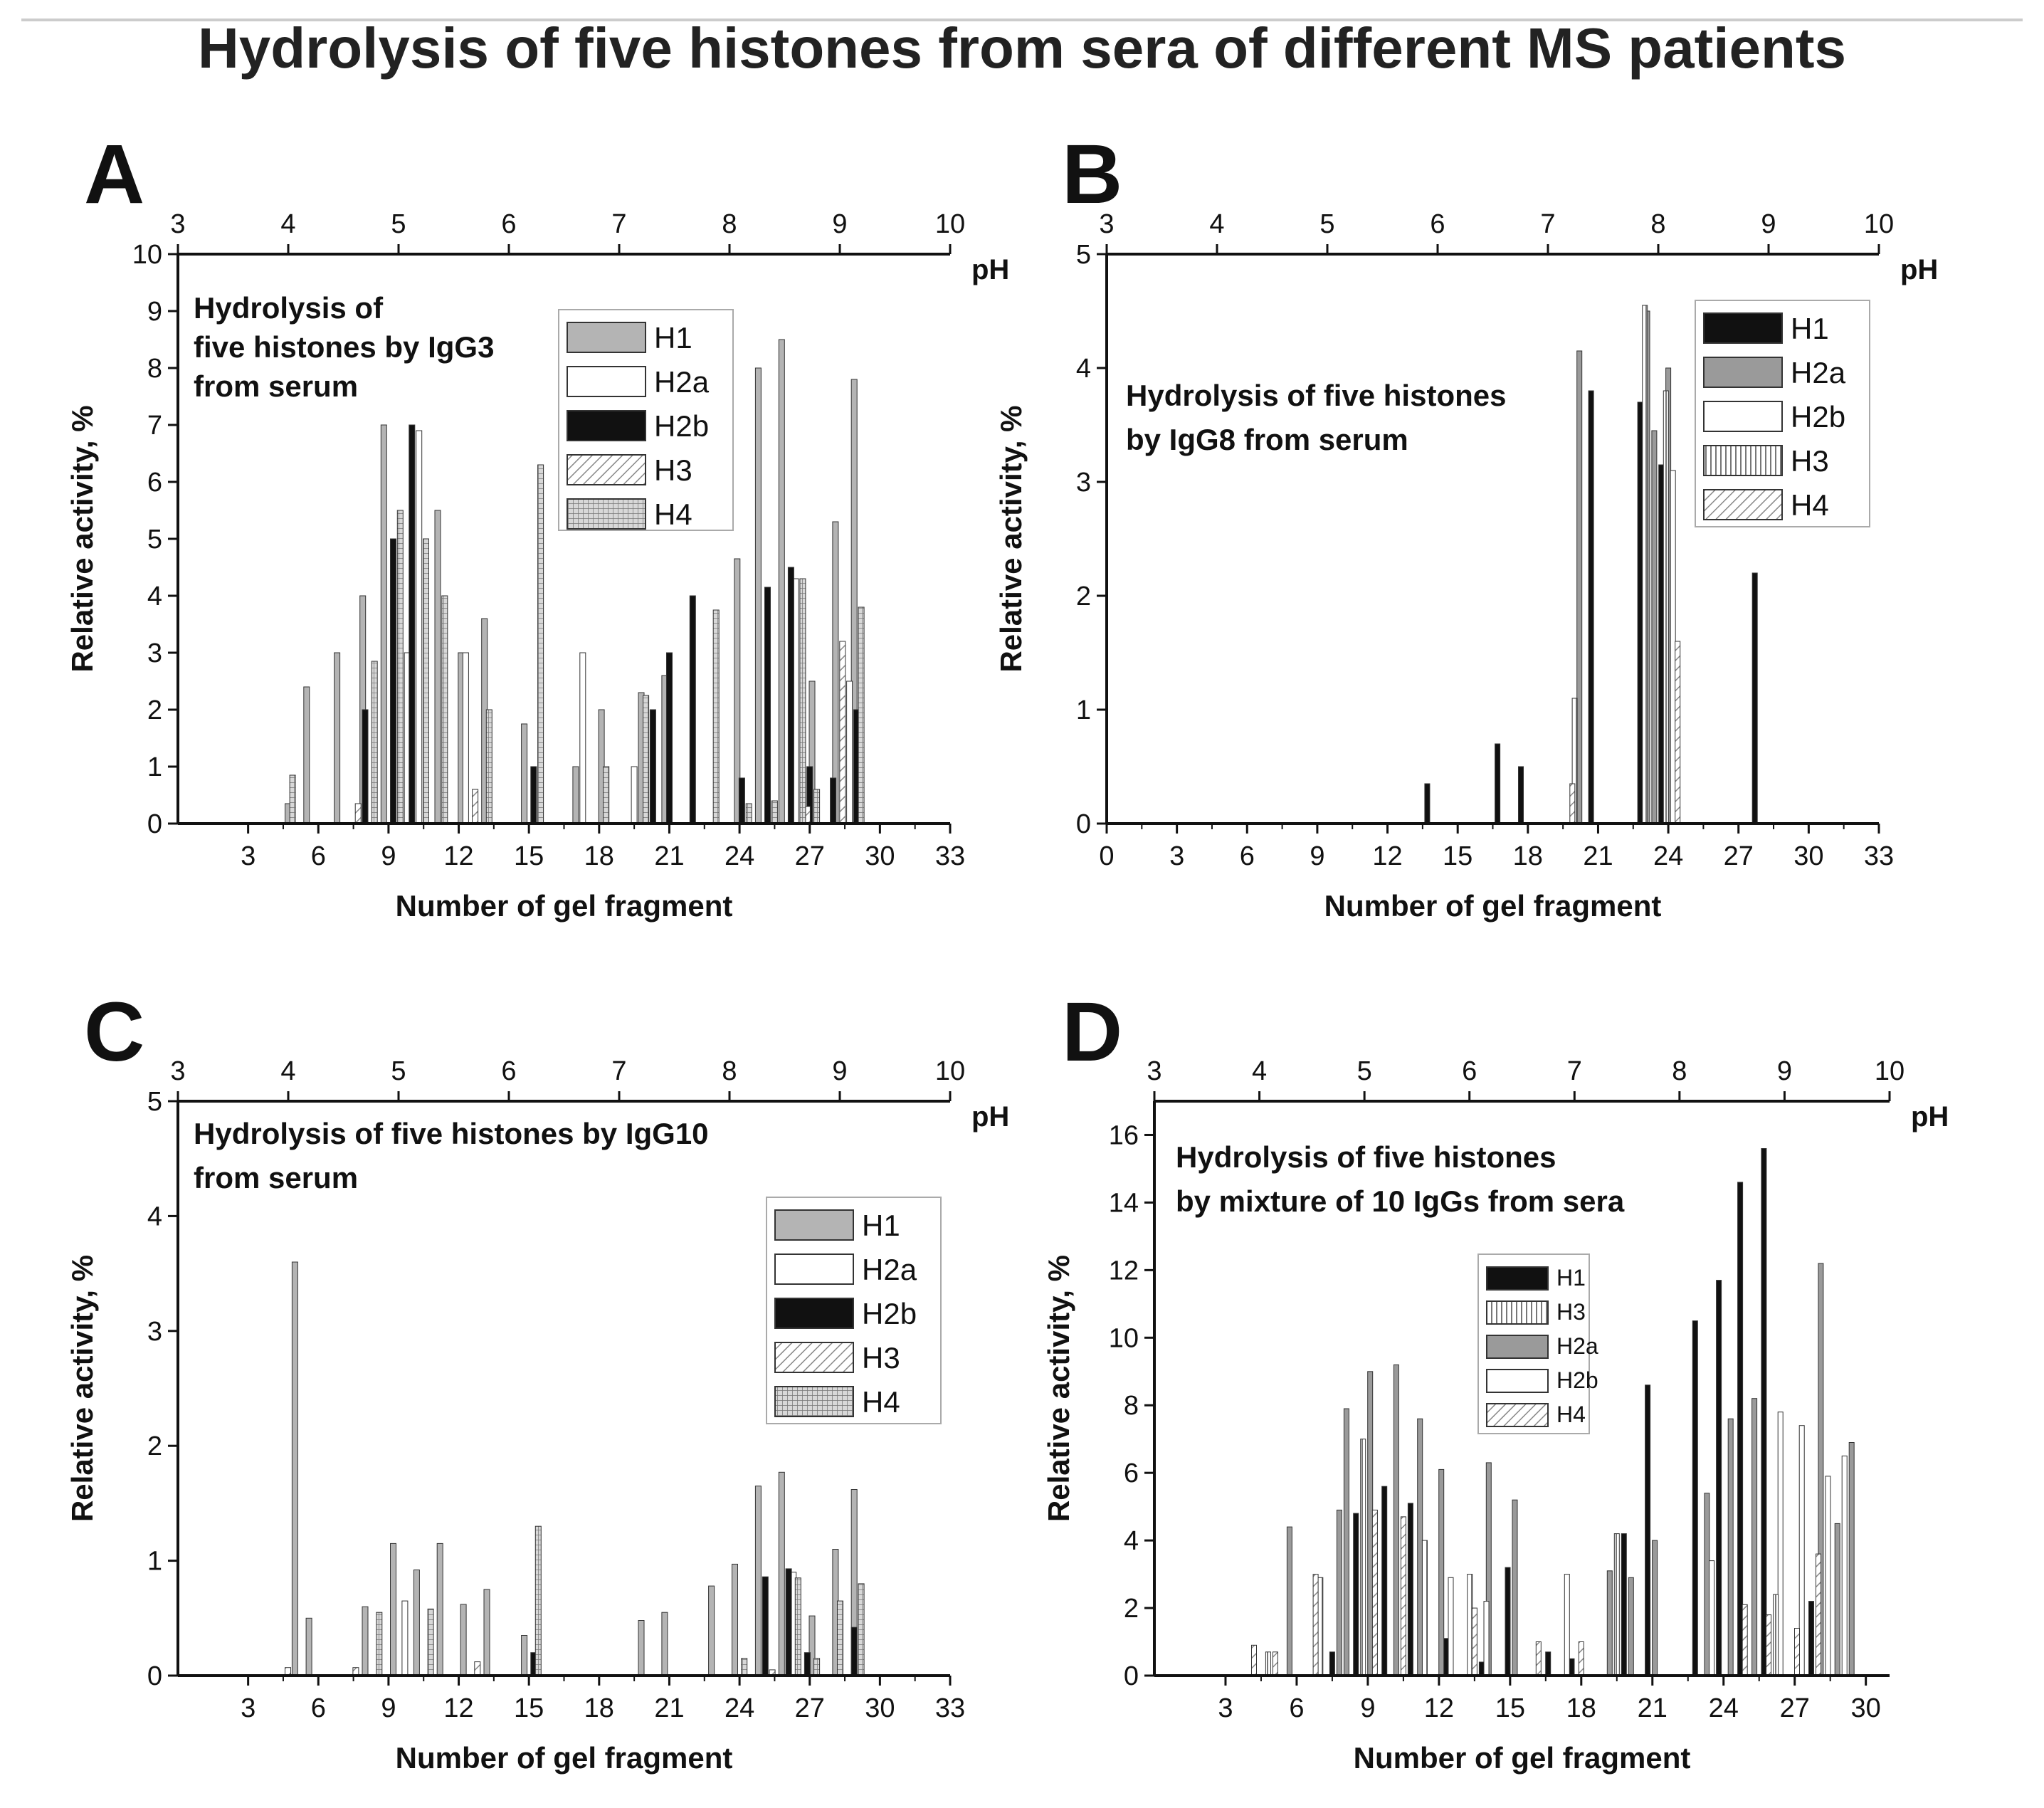  What do you see at coordinates (154, 1102) in the screenshot?
I see `y-tick-label: 5` at bounding box center [154, 1102].